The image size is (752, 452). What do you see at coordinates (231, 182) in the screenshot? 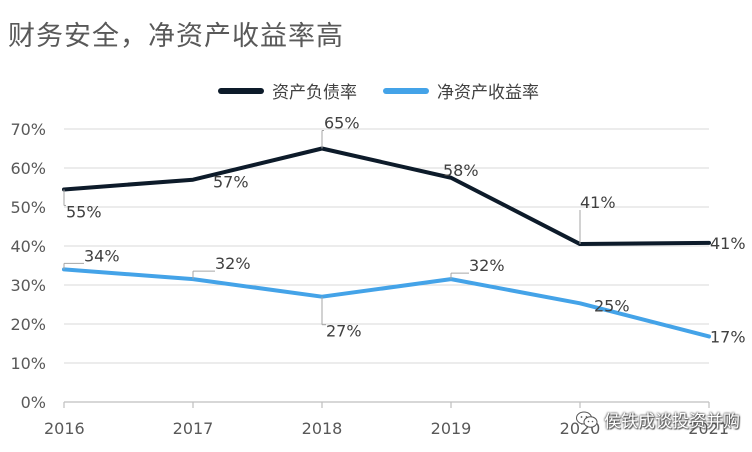
I see `data-label-debt-ratio: 57%` at bounding box center [231, 182].